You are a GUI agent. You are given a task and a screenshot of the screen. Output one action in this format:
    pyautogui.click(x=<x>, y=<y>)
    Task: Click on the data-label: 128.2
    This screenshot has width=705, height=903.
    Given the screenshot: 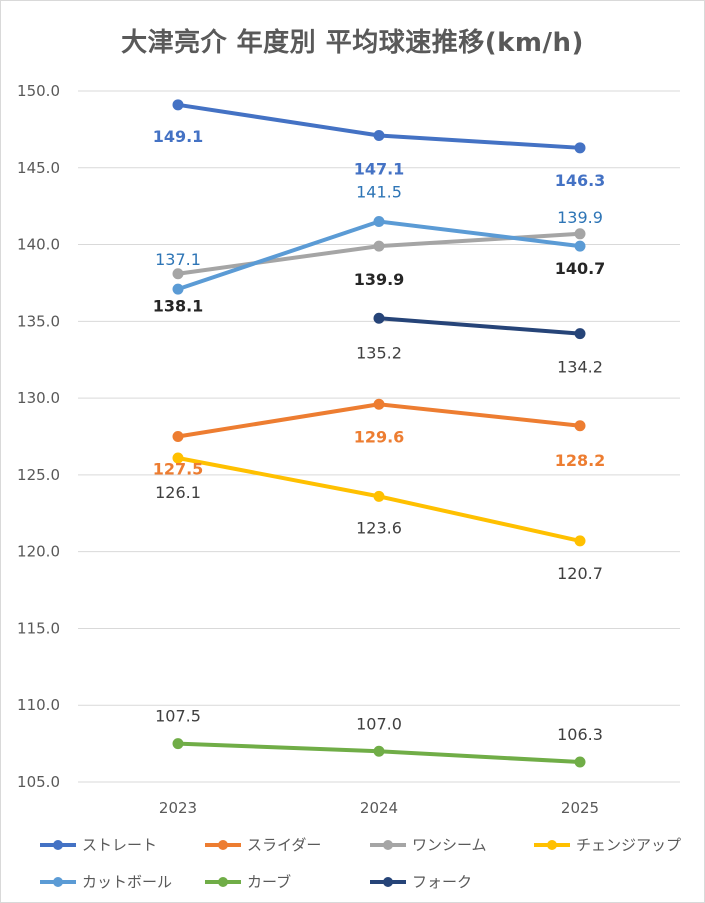 What is the action you would take?
    pyautogui.click(x=580, y=460)
    